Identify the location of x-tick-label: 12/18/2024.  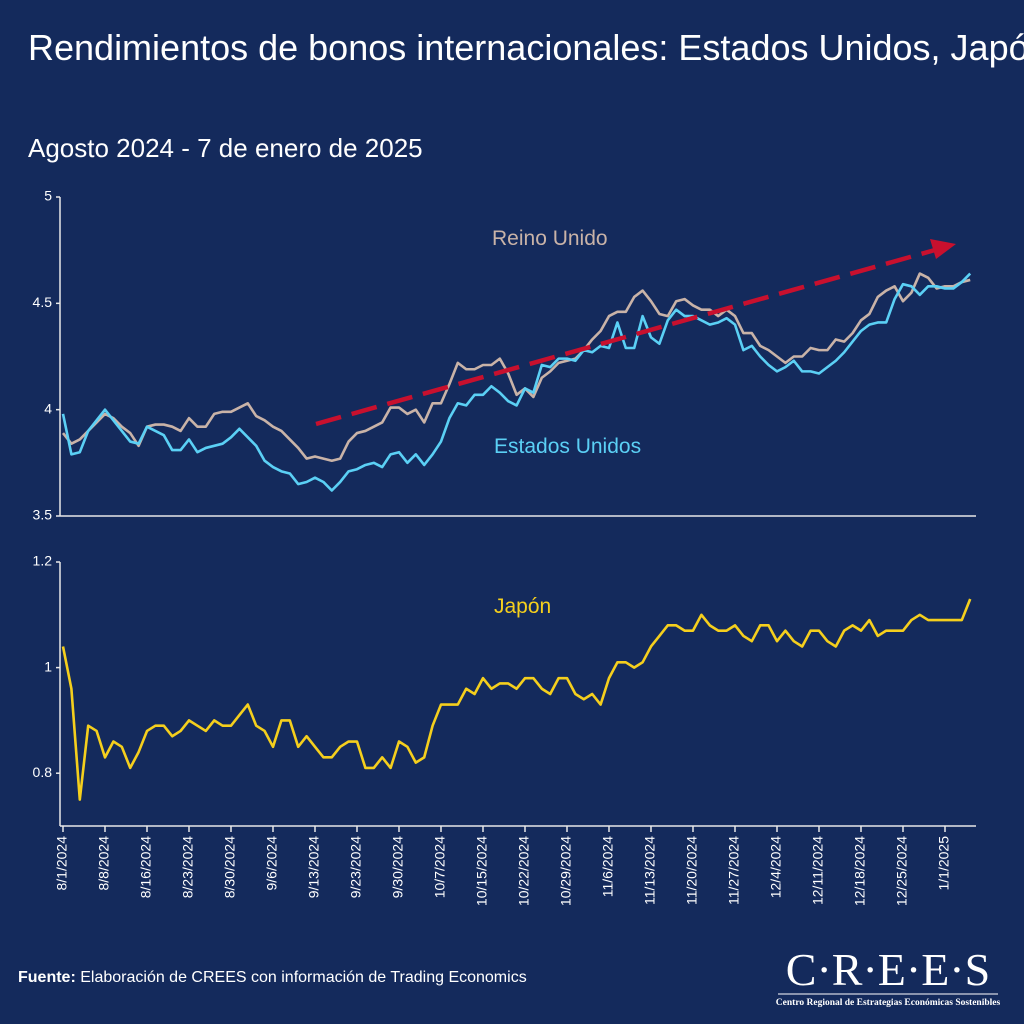
(860, 871).